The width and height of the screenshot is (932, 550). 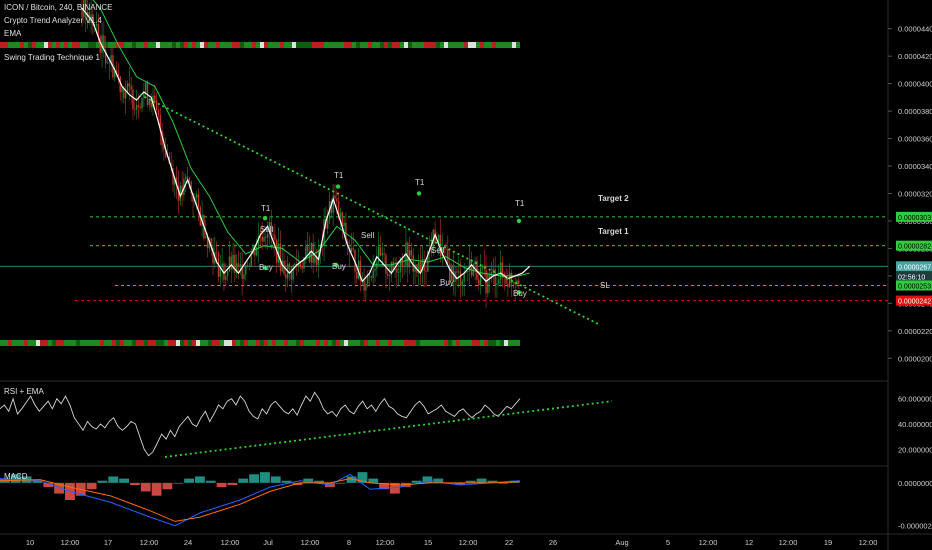 What do you see at coordinates (58, 7) in the screenshot?
I see `symbol-title: ICON / Bitcoin, 240, BINANCE` at bounding box center [58, 7].